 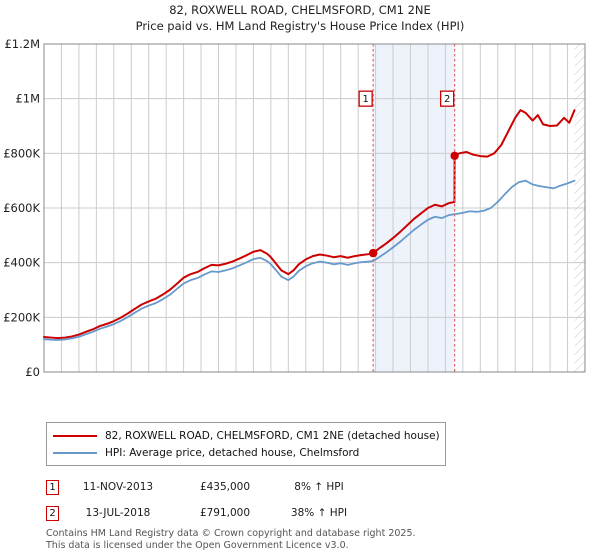 I want to click on transaction-price-1: £435,000, so click(x=225, y=487).